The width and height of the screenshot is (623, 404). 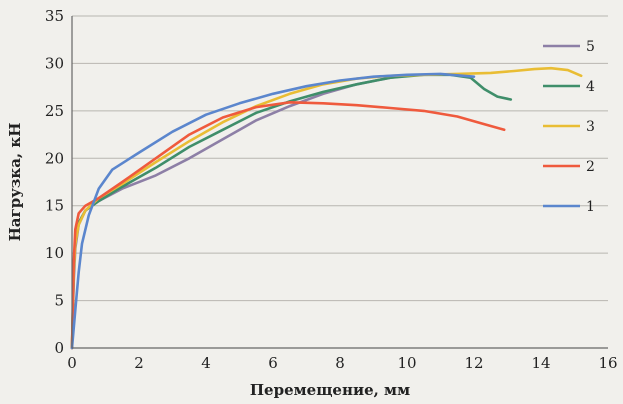 What do you see at coordinates (54, 63) in the screenshot?
I see `y-tick-label-6: 30` at bounding box center [54, 63].